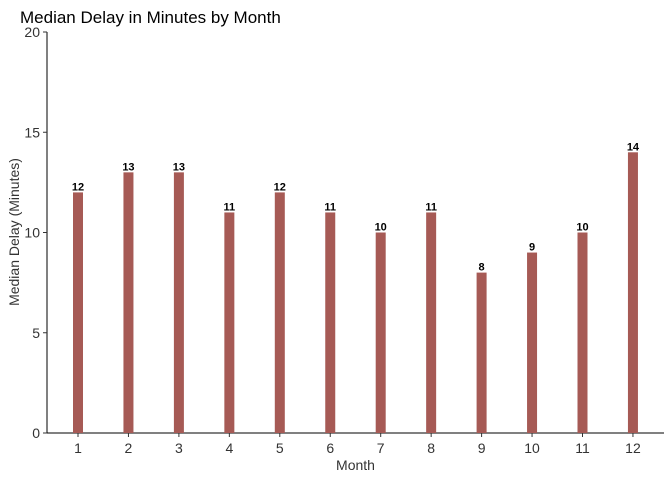  Describe the element at coordinates (78, 448) in the screenshot. I see `x-tick-label: 1` at that location.